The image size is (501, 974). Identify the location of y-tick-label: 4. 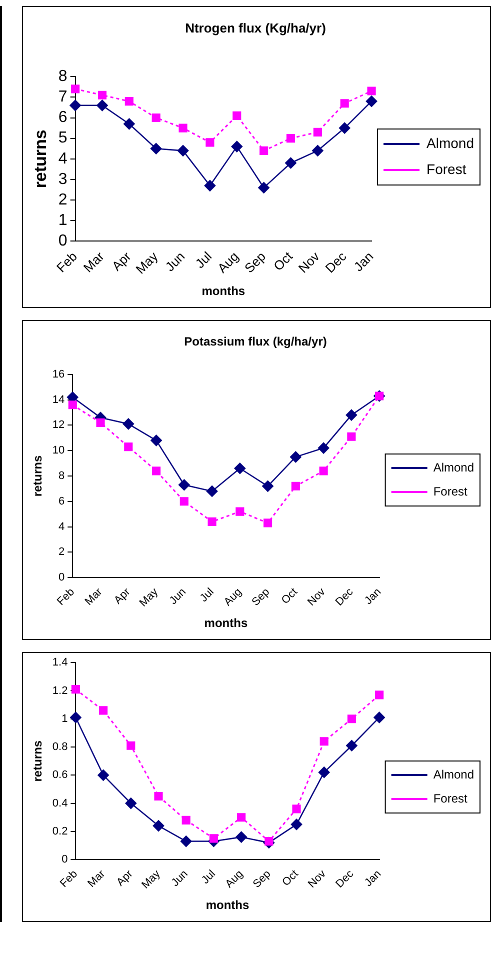
(63, 159).